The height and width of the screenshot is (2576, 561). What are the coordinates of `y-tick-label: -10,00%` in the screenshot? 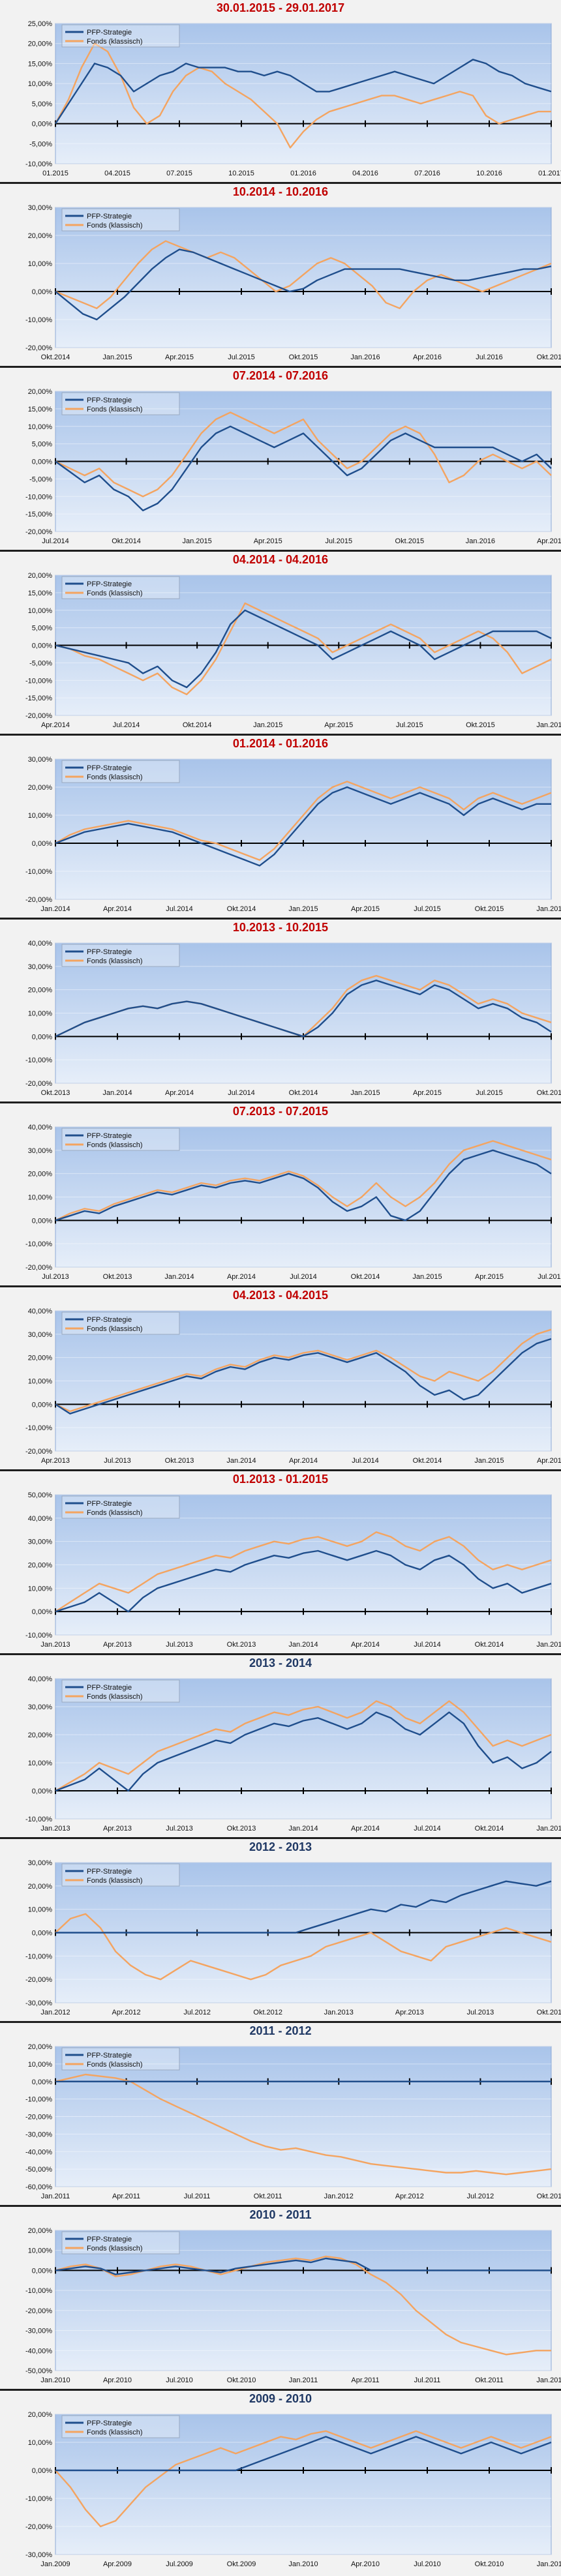 It's located at (38, 2499).